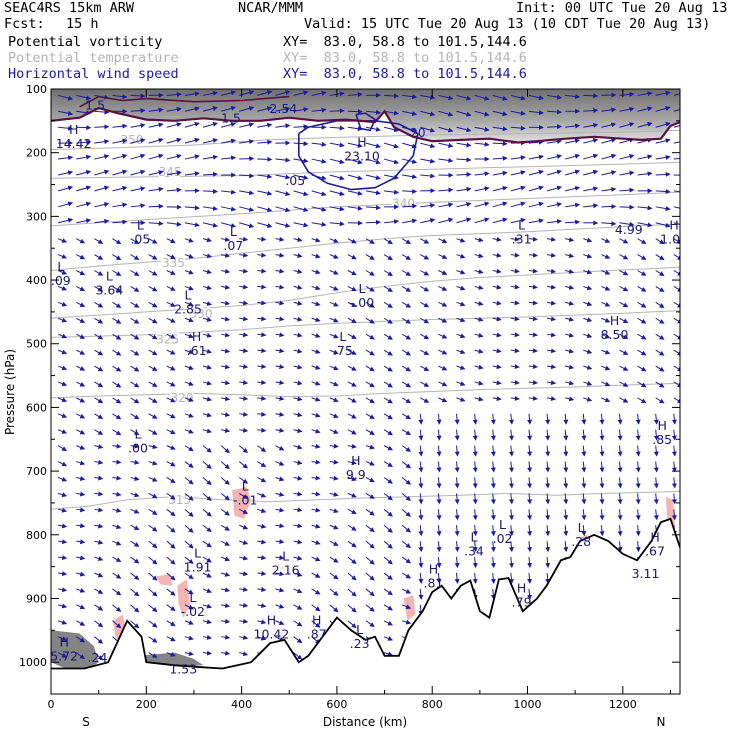 This screenshot has height=740, width=740. Describe the element at coordinates (36, 153) in the screenshot. I see `y-tick-label: 200` at that location.